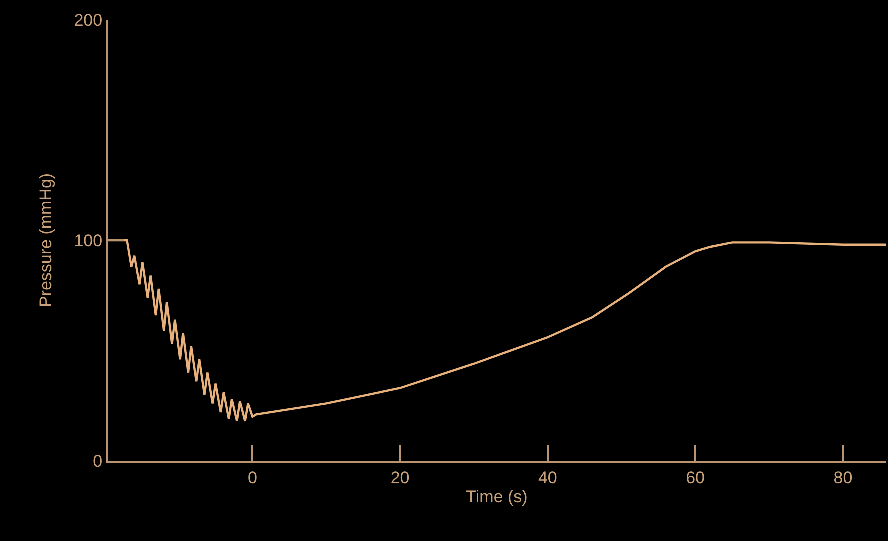 The width and height of the screenshot is (888, 541). Describe the element at coordinates (253, 478) in the screenshot. I see `x-tick-label: 0` at that location.